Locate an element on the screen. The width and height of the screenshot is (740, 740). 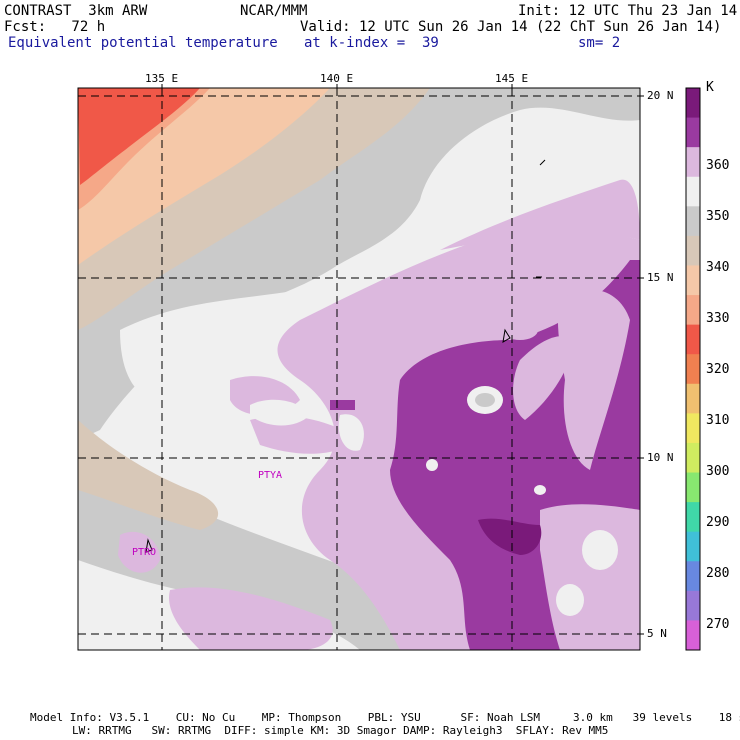
colorbar-label-310: 310 is located at coordinates (718, 420).